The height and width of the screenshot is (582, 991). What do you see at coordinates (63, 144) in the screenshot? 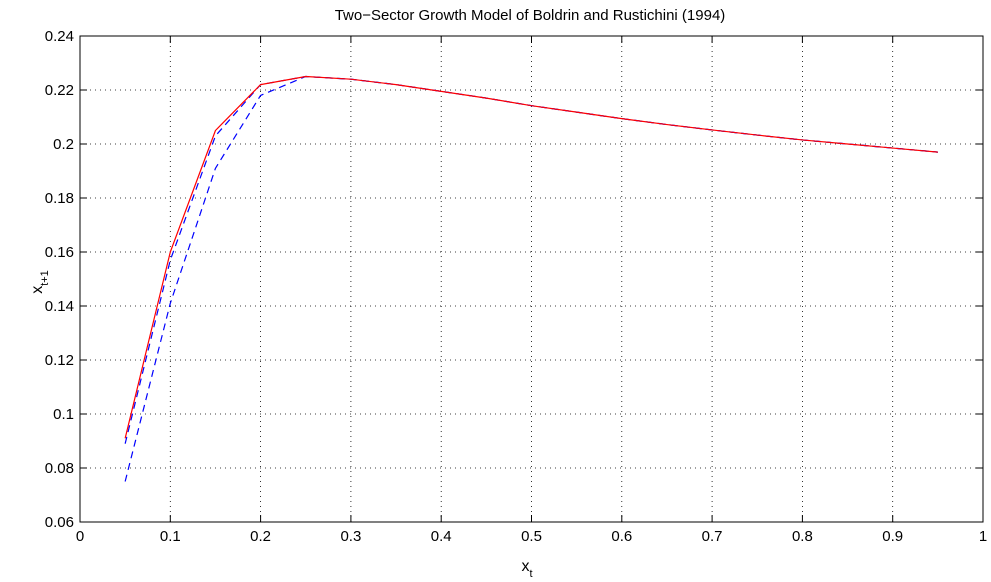
I see `y-tick-label: 0.2` at bounding box center [63, 144].